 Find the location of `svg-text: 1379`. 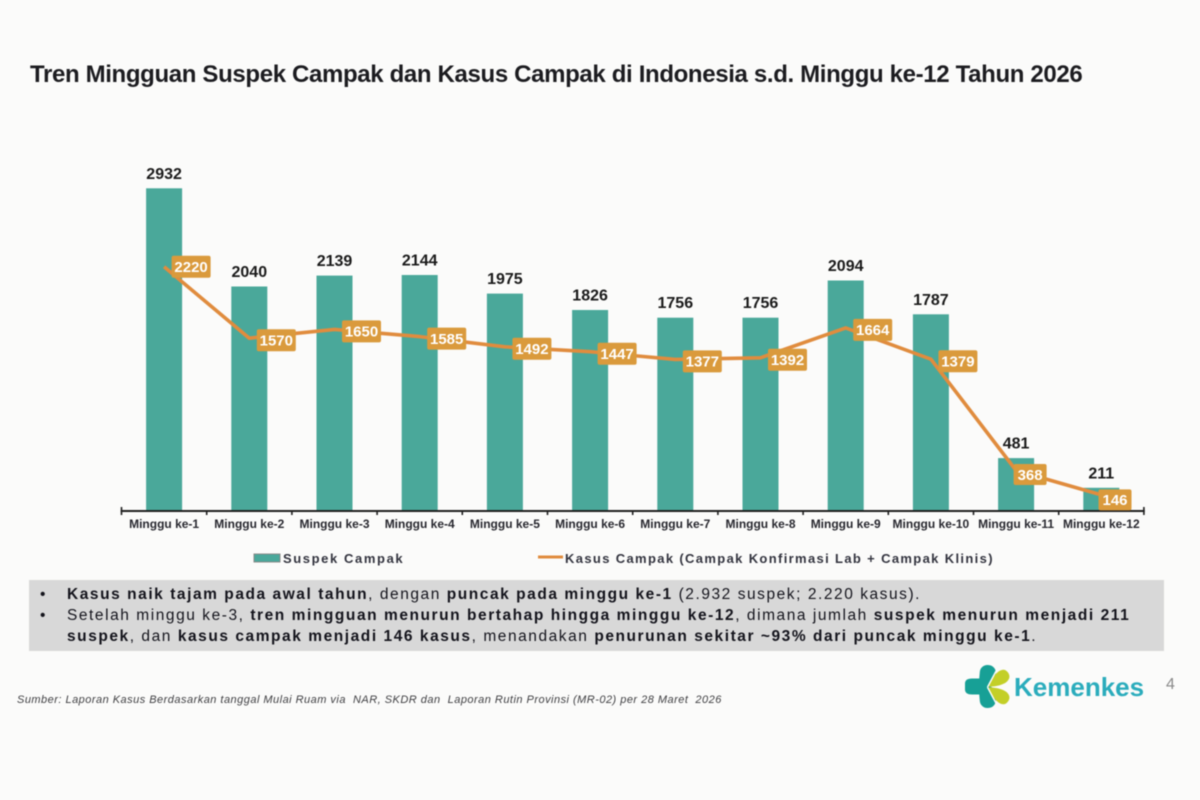

svg-text: 1379 is located at coordinates (957, 362).